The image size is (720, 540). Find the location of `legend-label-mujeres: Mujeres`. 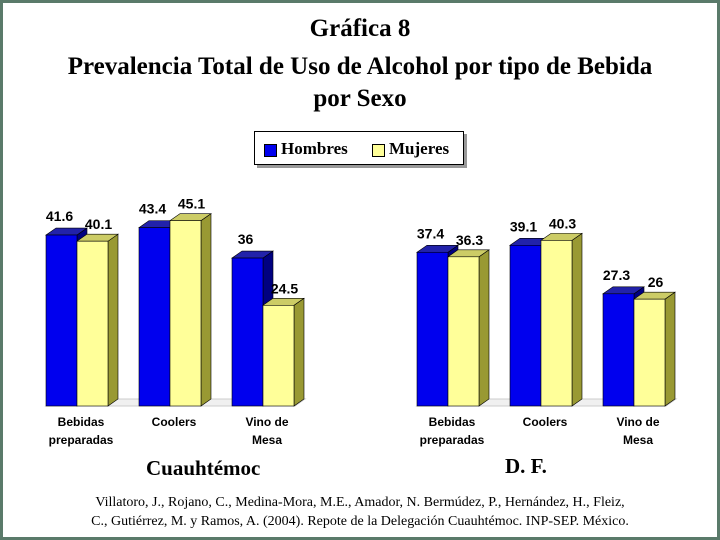

legend-label-mujeres: Mujeres is located at coordinates (419, 148).